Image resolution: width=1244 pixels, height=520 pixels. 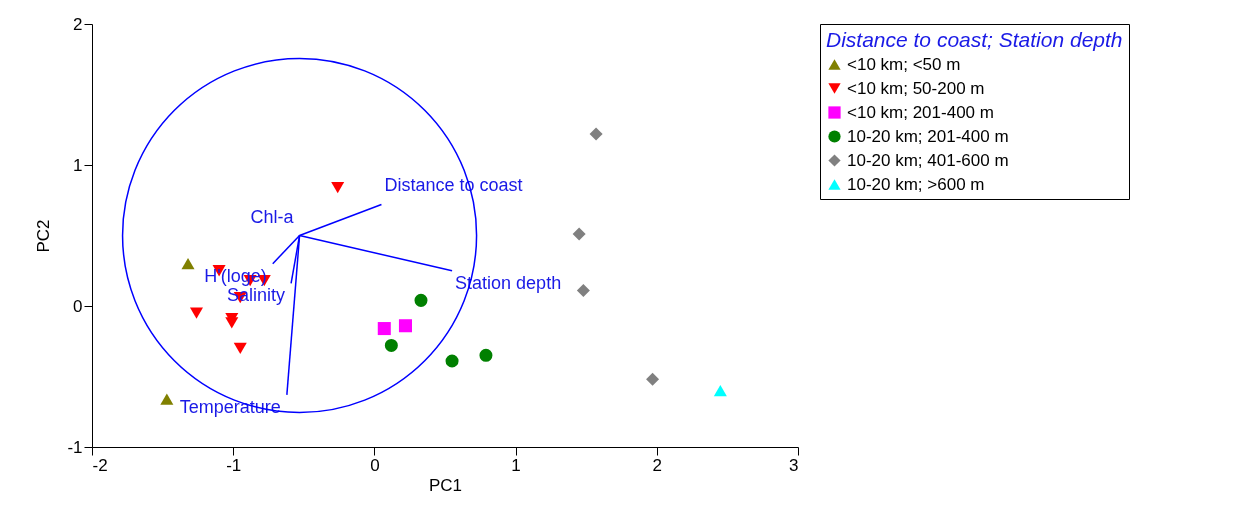 I want to click on legend-title: Distance to coast; Station depth, so click(x=974, y=39).